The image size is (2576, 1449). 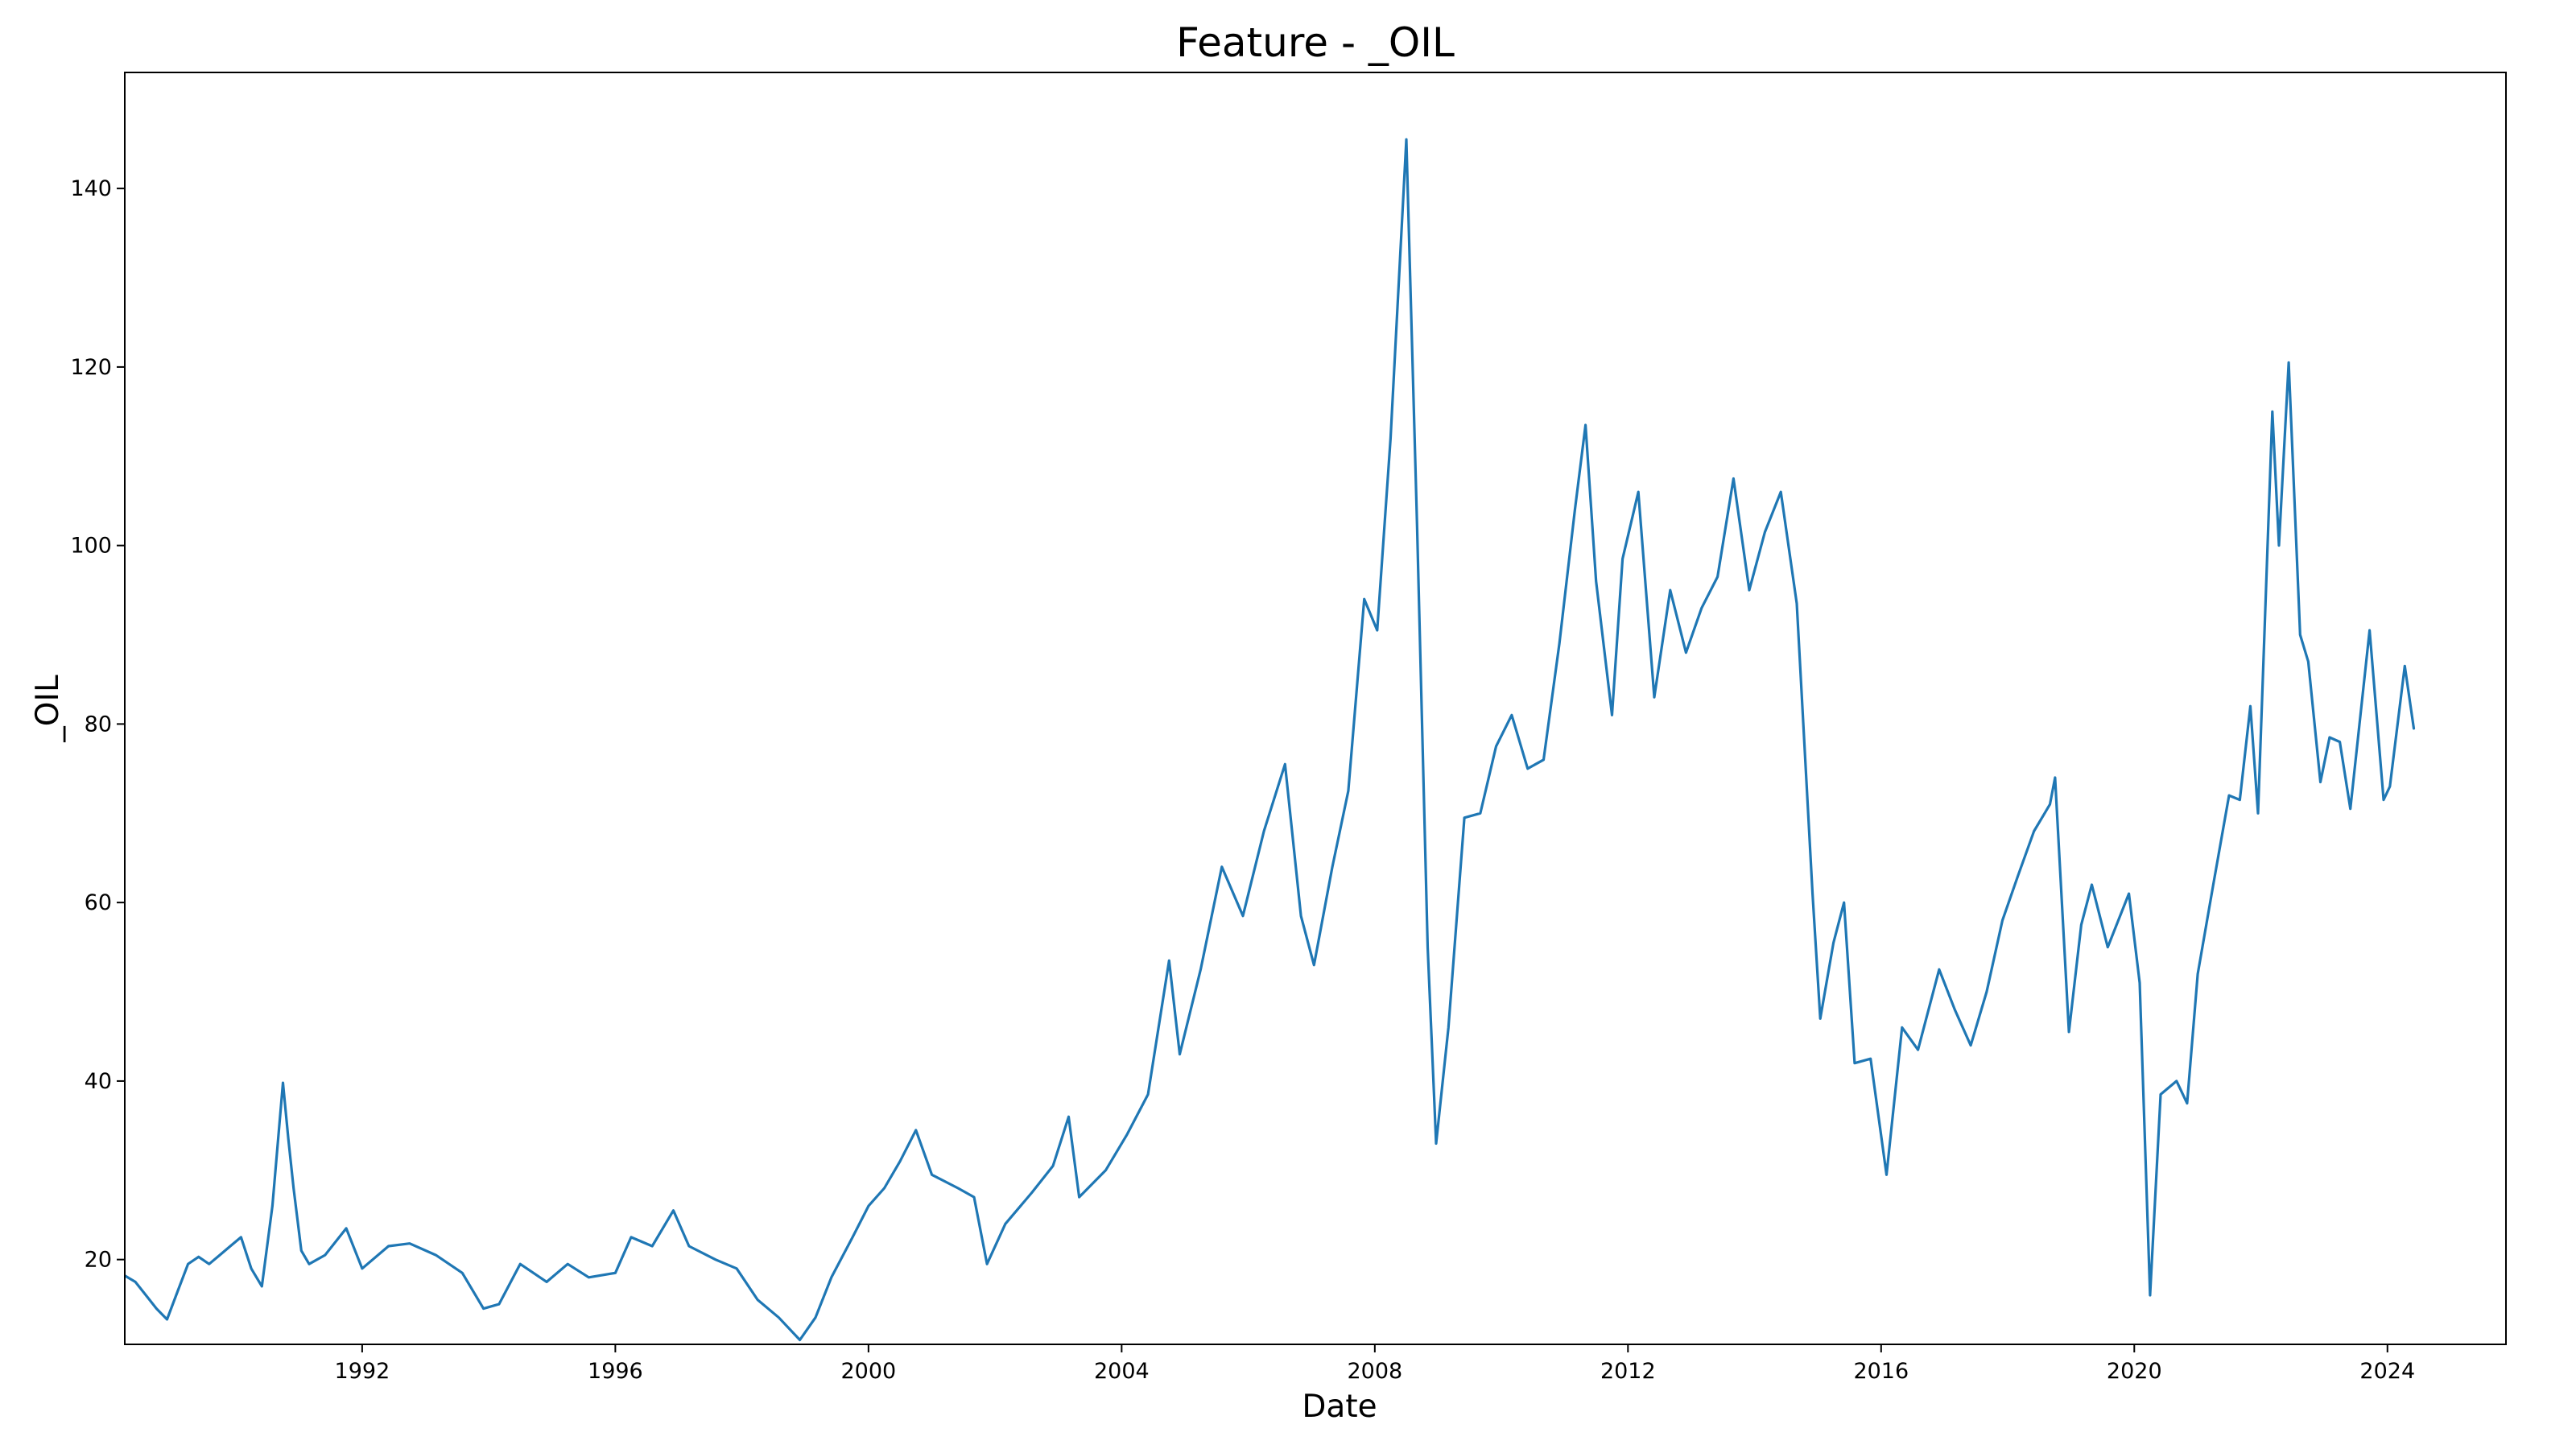 What do you see at coordinates (1122, 1371) in the screenshot?
I see `x-tick-label: 2004` at bounding box center [1122, 1371].